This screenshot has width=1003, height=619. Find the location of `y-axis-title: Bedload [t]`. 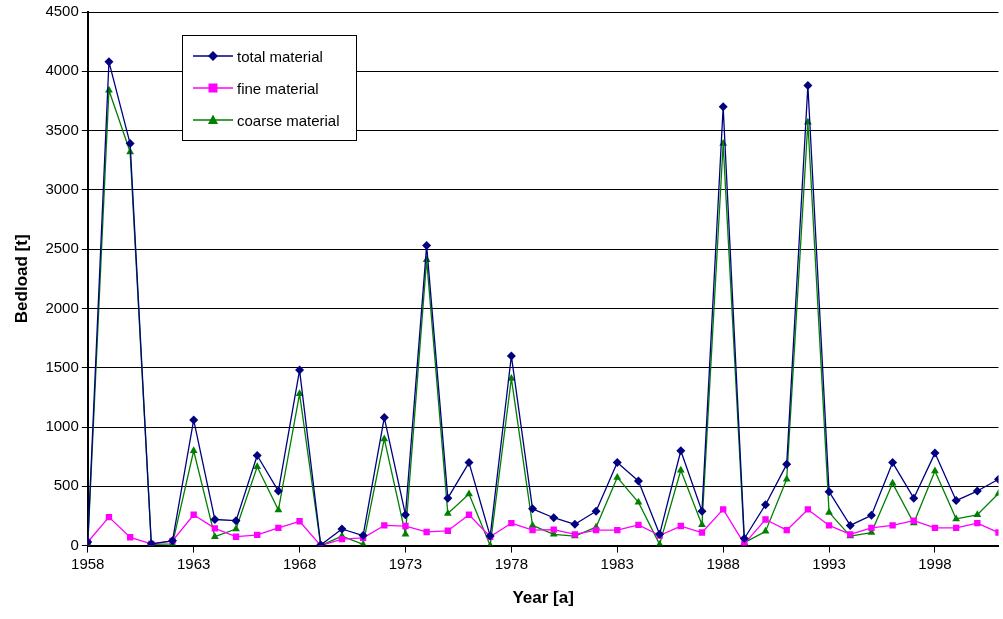

y-axis-title: Bedload [t] is located at coordinates (21, 279).